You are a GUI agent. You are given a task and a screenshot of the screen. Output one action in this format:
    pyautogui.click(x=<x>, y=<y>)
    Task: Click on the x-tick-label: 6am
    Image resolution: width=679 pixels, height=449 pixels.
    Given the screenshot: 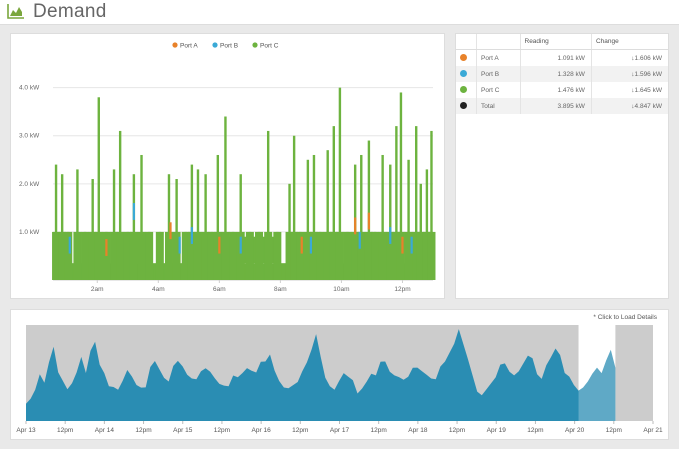 What is the action you would take?
    pyautogui.click(x=219, y=289)
    